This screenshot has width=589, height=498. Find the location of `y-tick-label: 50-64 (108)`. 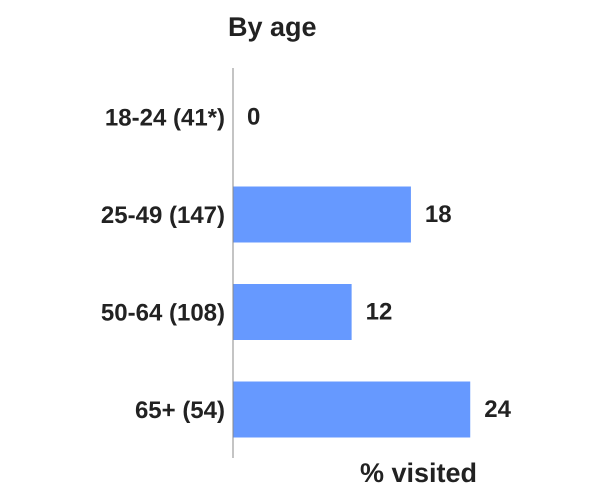

y-tick-label: 50-64 (108) is located at coordinates (162, 312).